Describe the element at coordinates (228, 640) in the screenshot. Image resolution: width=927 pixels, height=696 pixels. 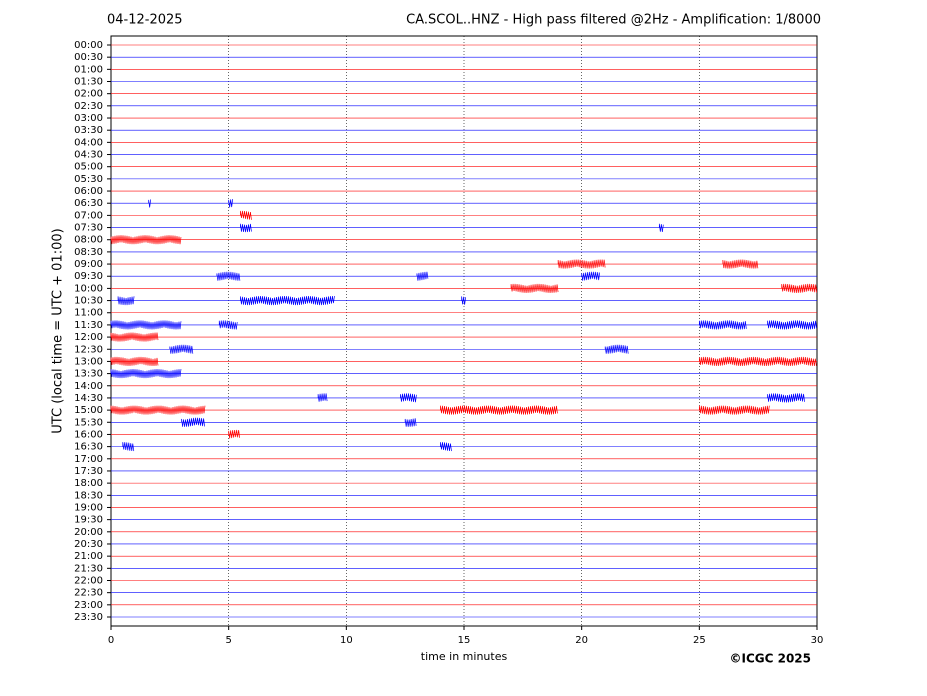
I see `x-tick-label: 5` at that location.